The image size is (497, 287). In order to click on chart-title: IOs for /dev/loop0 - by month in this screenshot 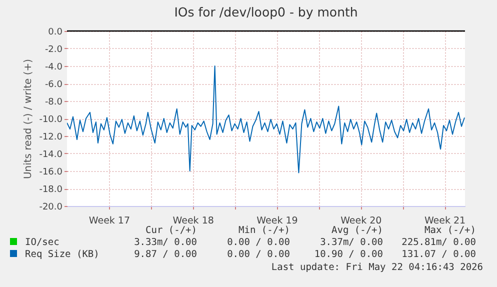, I will do `click(266, 12)`.